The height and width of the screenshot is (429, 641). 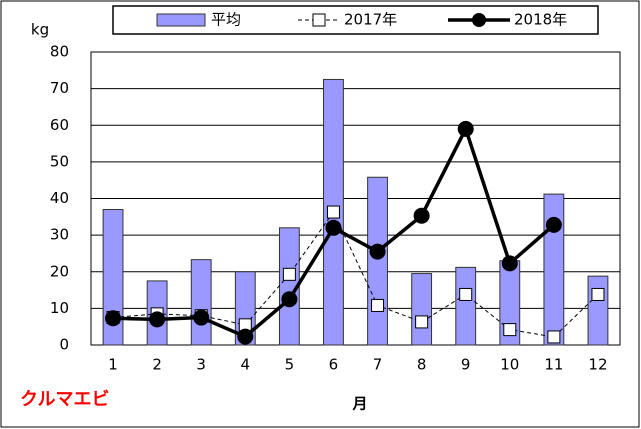 I want to click on y-tick-label: 20, so click(x=59, y=271).